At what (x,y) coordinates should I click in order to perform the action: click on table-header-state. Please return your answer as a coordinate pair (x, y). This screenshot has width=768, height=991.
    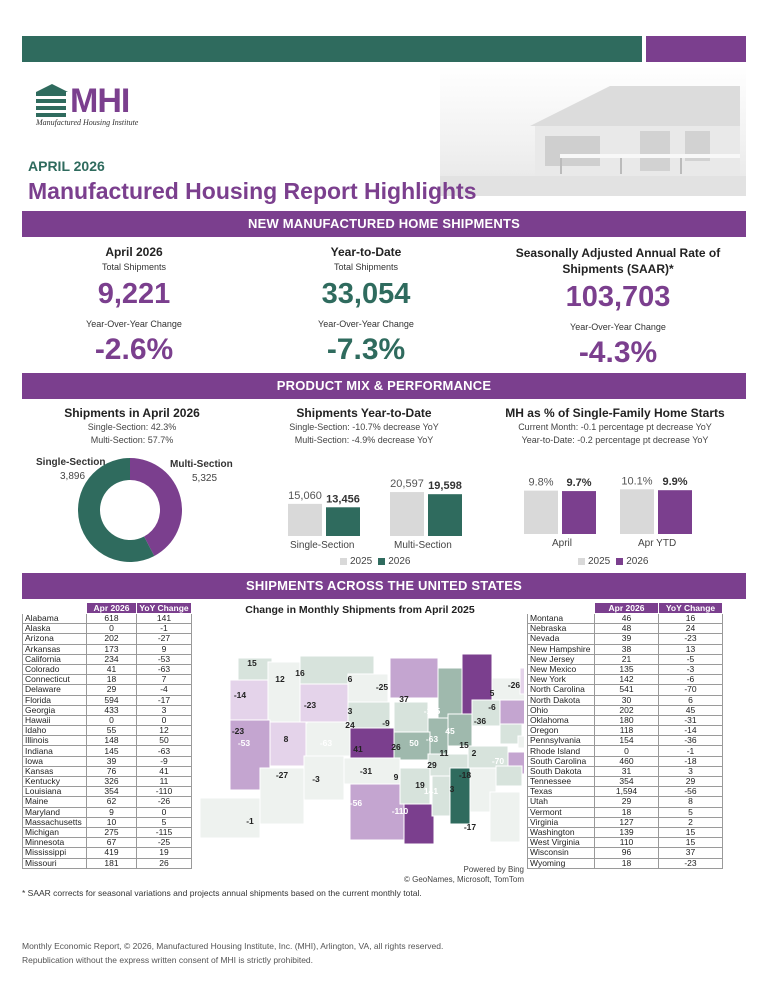
    Looking at the image, I should click on (54, 608).